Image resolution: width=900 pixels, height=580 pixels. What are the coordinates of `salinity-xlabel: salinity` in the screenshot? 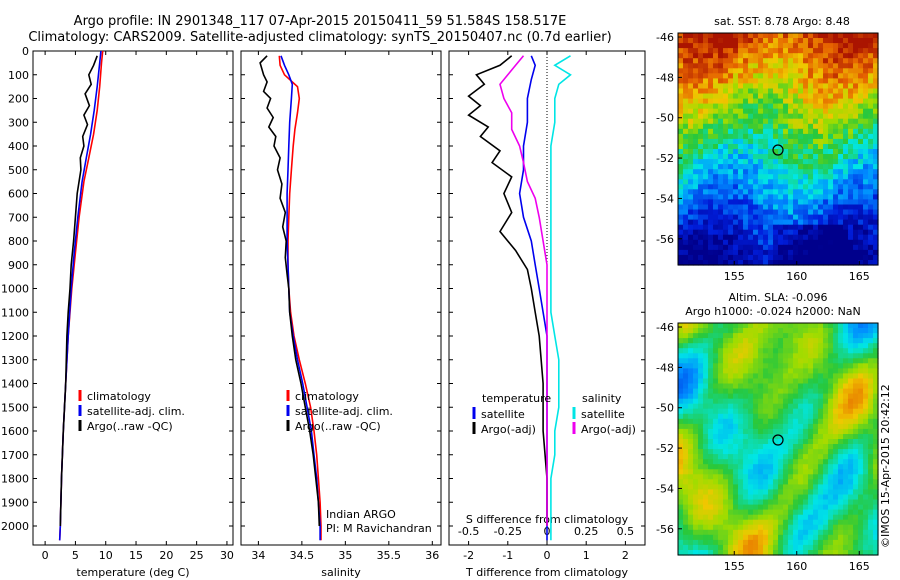 It's located at (341, 572).